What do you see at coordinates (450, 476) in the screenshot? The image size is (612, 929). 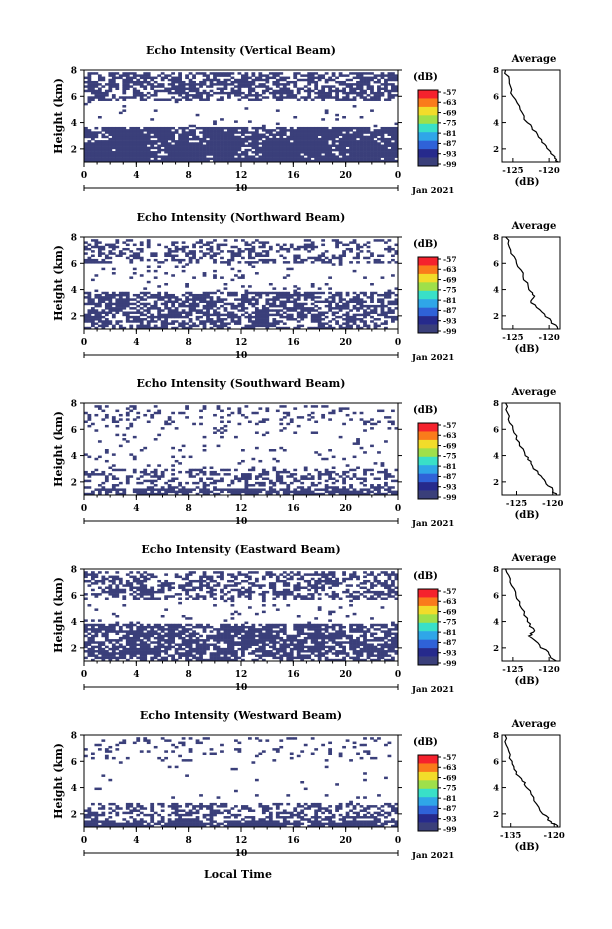 I see `colorbar-tick-label: -87` at bounding box center [450, 476].